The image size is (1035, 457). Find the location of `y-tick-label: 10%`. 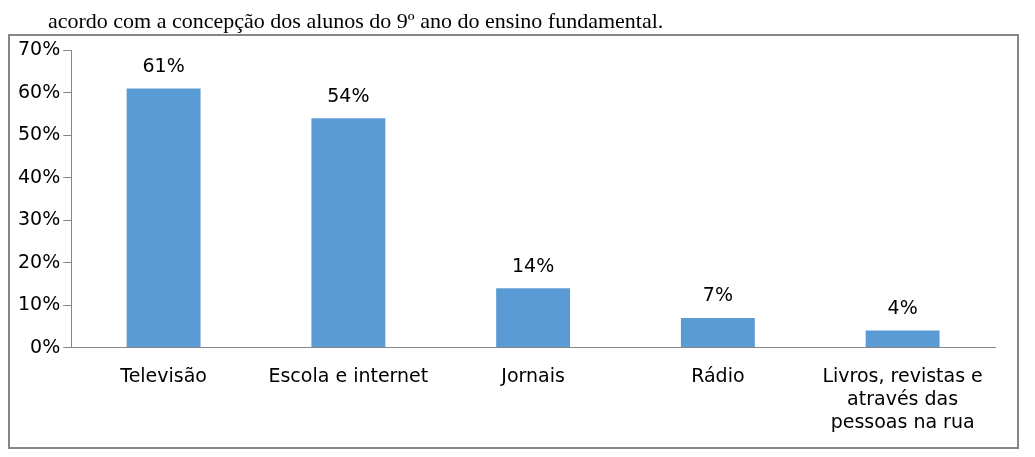

y-tick-label: 10% is located at coordinates (39, 303).